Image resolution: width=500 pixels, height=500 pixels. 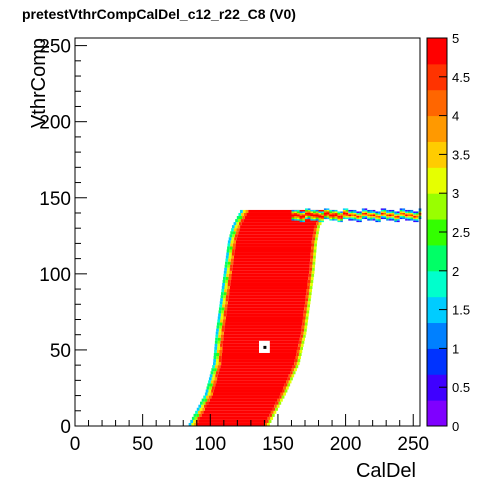 I want to click on y-tick-label: 250, so click(x=55, y=47).